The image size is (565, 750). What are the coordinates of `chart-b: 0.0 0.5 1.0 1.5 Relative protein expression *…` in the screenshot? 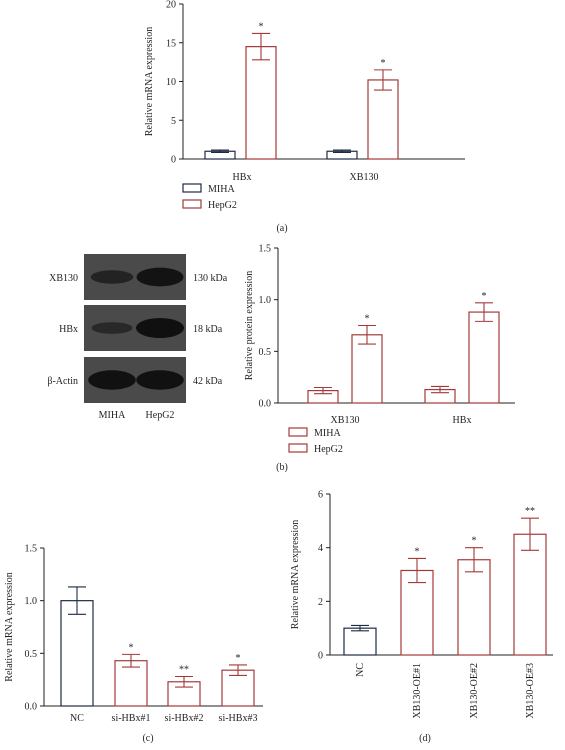 It's located at (379, 349).